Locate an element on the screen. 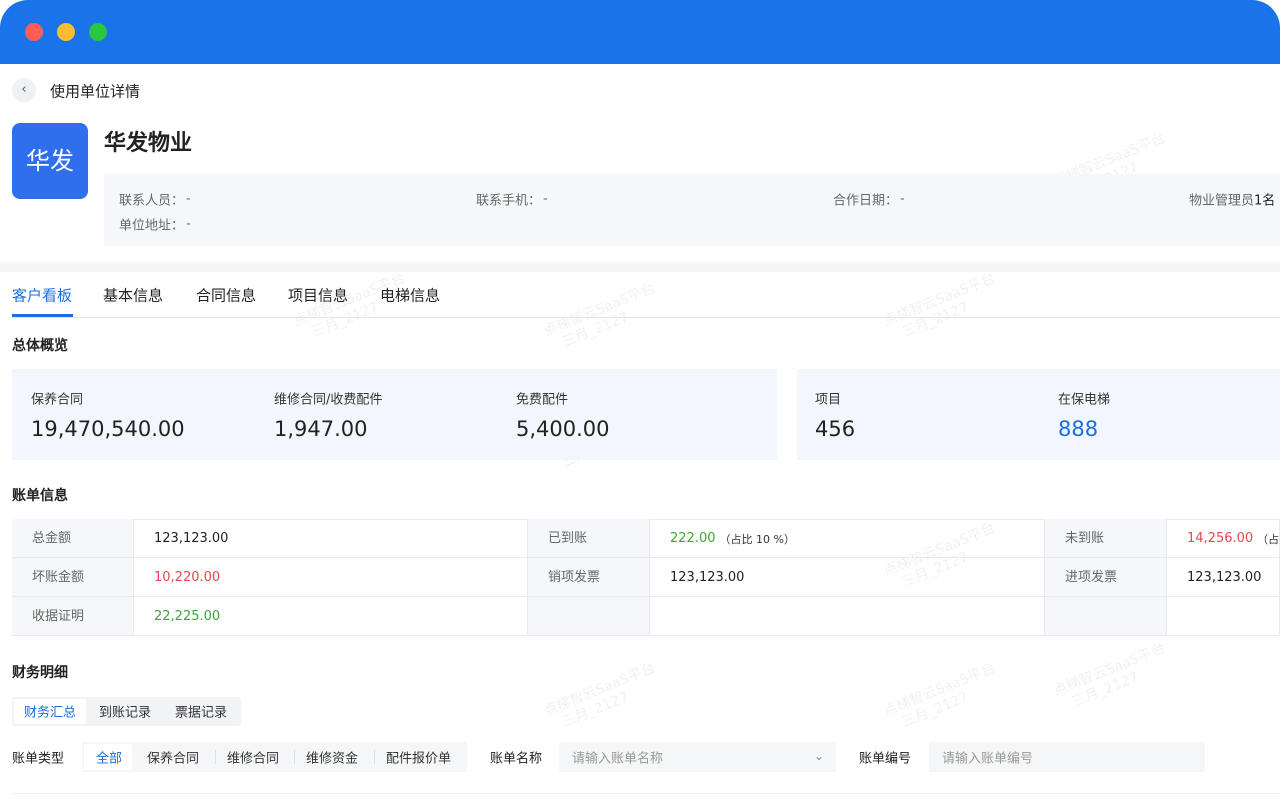 This screenshot has height=800, width=1280. window-bar is located at coordinates (640, 32).